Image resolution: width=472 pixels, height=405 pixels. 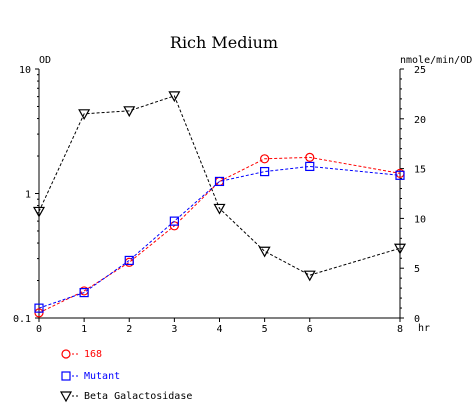 What do you see at coordinates (66, 376) in the screenshot?
I see `square-legend-icon` at bounding box center [66, 376].